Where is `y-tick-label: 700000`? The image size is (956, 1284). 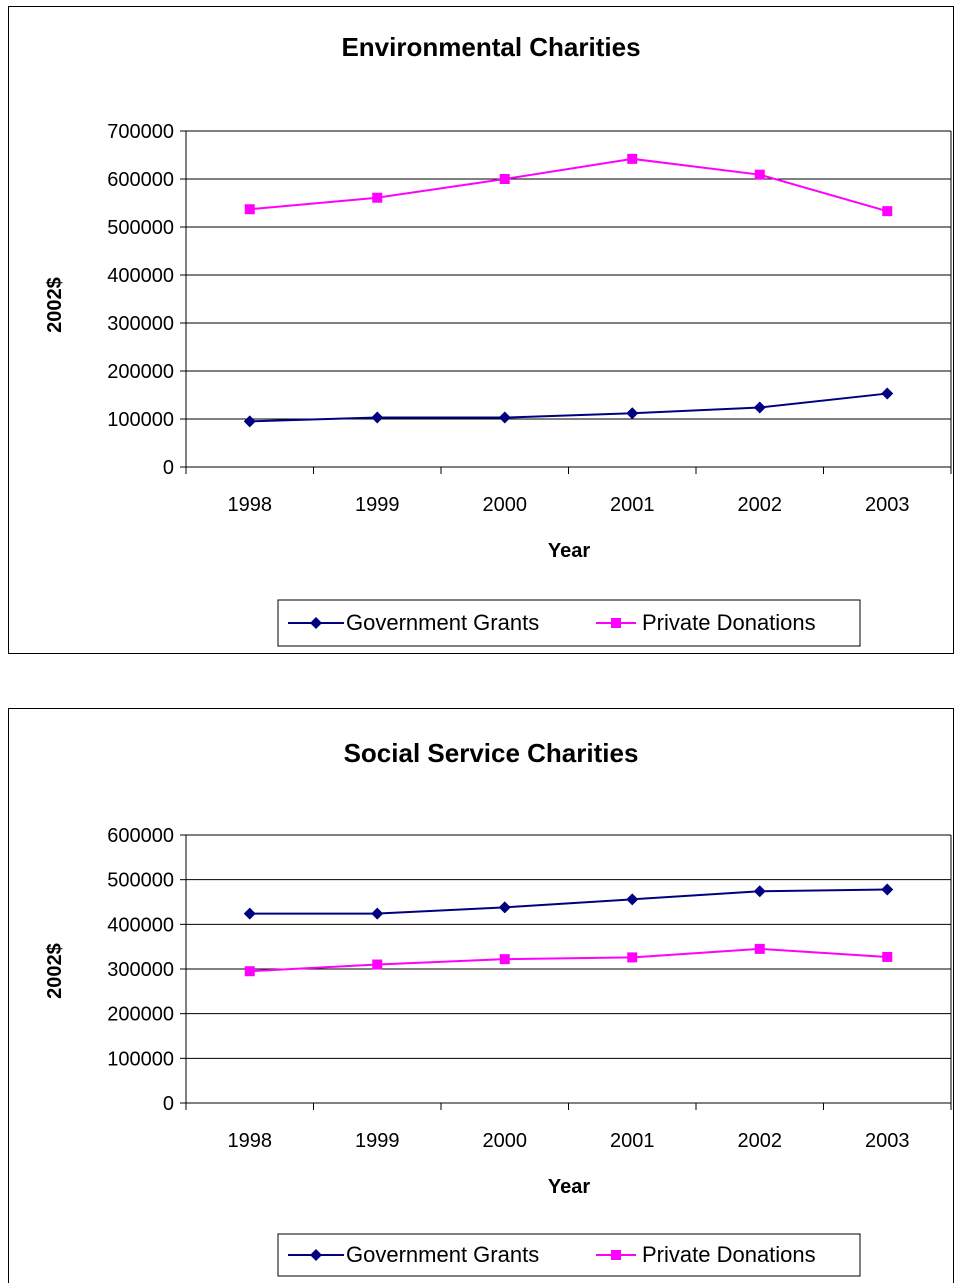
y-tick-label: 700000 is located at coordinates (140, 132).